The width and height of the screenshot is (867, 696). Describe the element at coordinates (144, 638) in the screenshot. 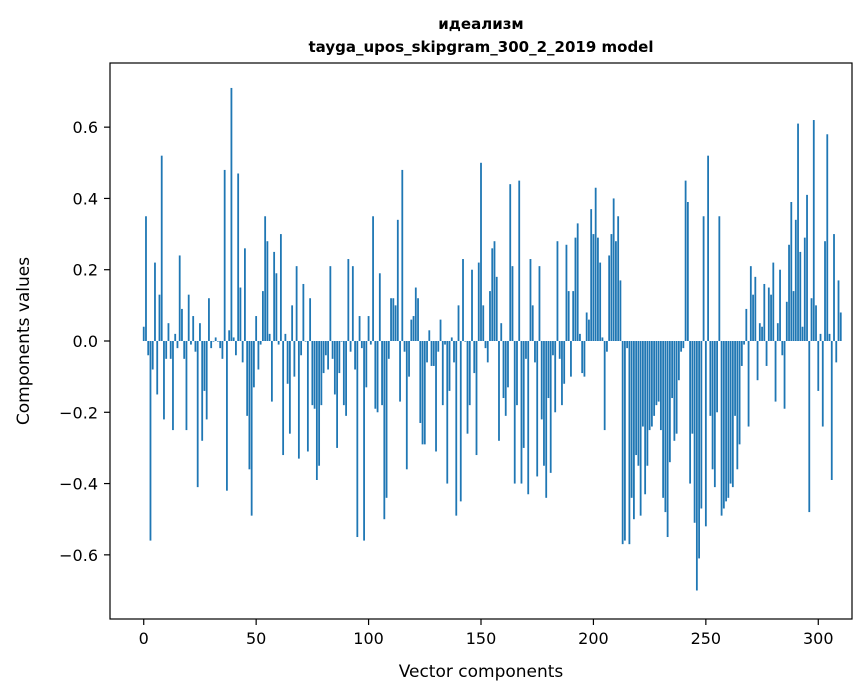

I see `x-tick-label: 0` at that location.